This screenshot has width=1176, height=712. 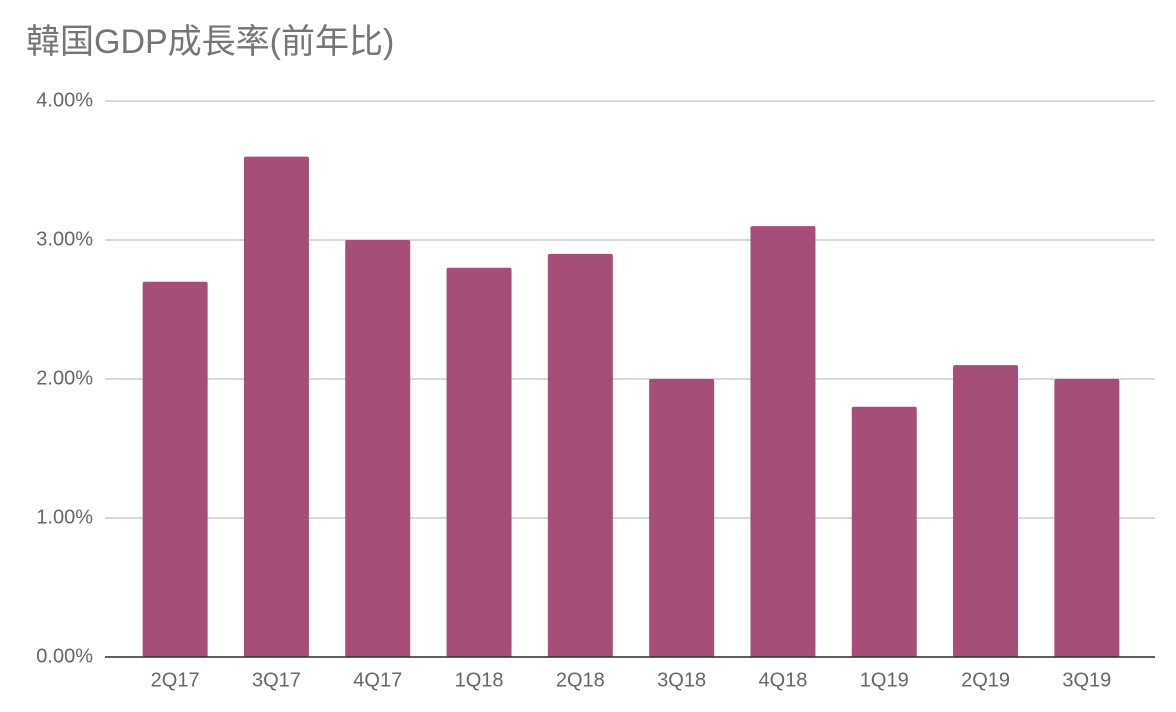 I want to click on x-tick-label: 1Q19, so click(x=884, y=680).